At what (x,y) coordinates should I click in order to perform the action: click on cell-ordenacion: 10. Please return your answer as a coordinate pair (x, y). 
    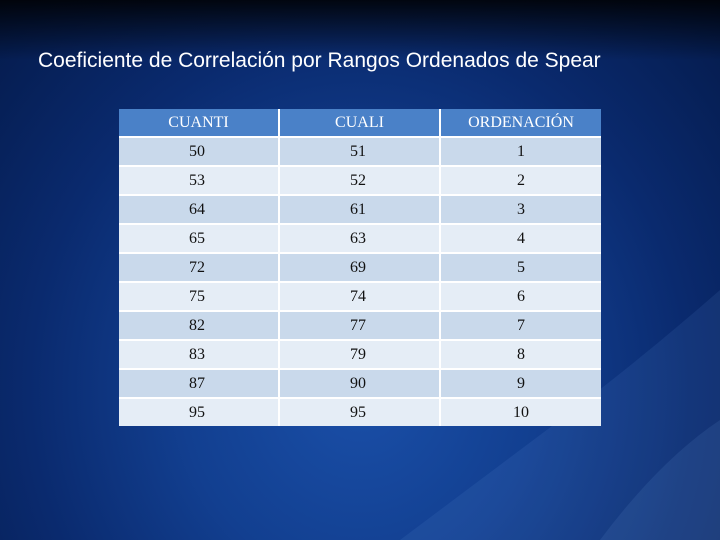
    Looking at the image, I should click on (521, 412).